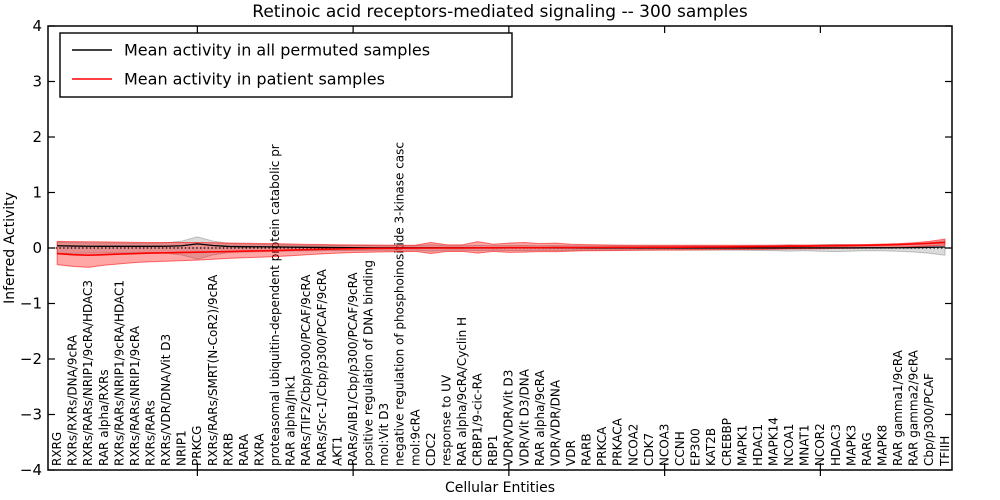 Image resolution: width=1000 pixels, height=500 pixels. I want to click on x-tick-label: mol:Vit D3, so click(384, 434).